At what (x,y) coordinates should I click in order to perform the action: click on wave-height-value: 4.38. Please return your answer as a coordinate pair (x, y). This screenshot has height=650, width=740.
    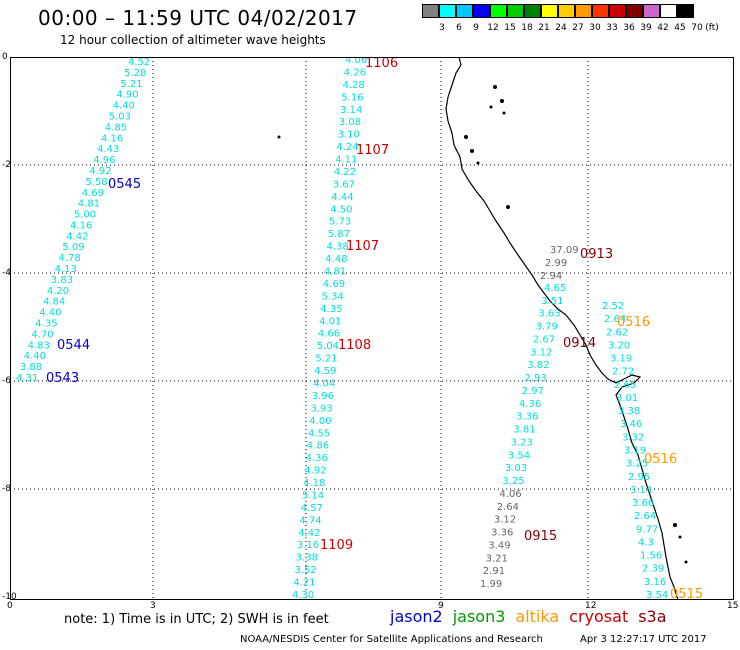
    Looking at the image, I should click on (338, 247).